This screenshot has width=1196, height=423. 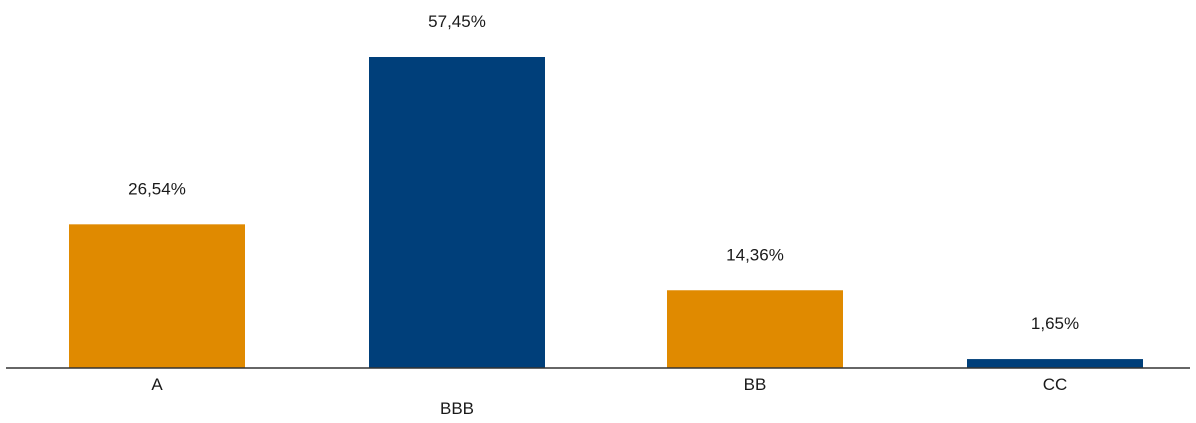 What do you see at coordinates (755, 254) in the screenshot?
I see `value-label-bb: 14,36%` at bounding box center [755, 254].